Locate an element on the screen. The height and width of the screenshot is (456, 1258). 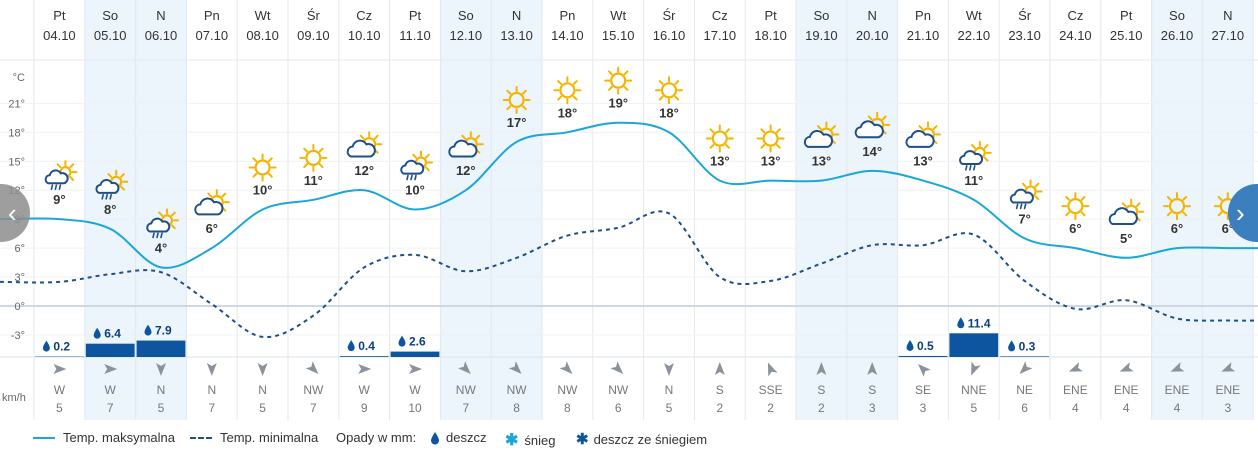
date-label: 21.10 is located at coordinates (923, 35).